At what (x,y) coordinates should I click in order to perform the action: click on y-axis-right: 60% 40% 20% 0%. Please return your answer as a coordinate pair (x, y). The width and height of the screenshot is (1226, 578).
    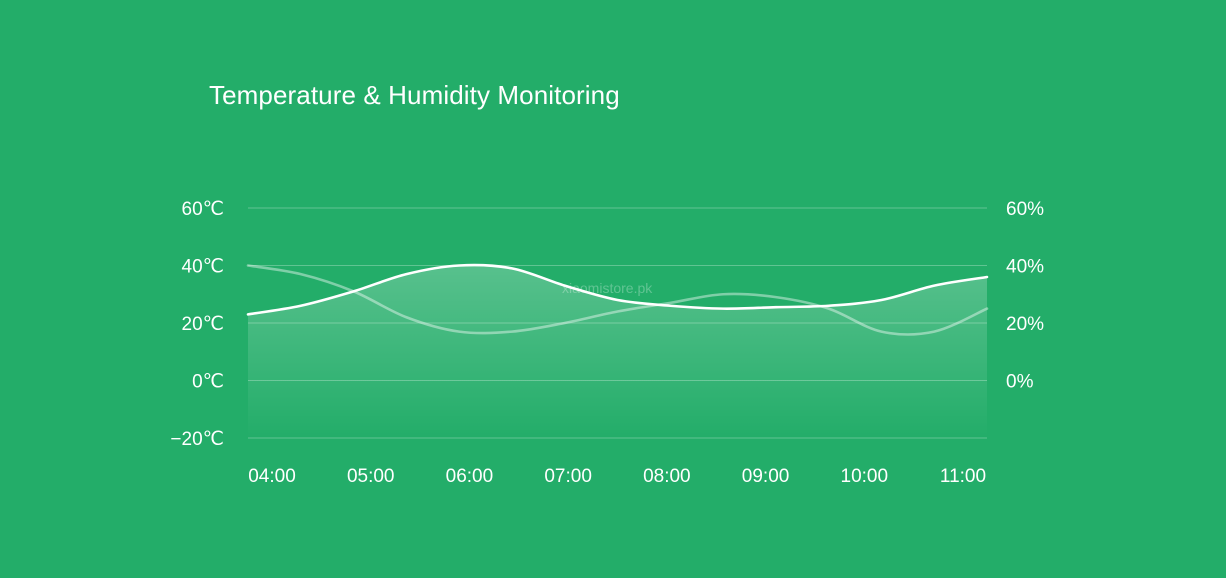
    Looking at the image, I should click on (1025, 296).